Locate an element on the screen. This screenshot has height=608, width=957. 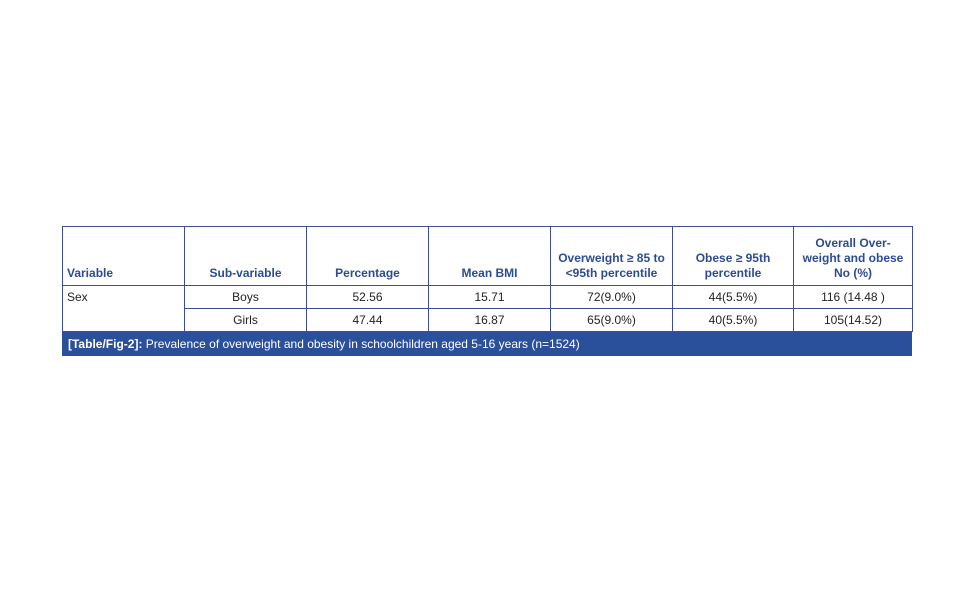
percentage-cell: 52.56 is located at coordinates (367, 297).